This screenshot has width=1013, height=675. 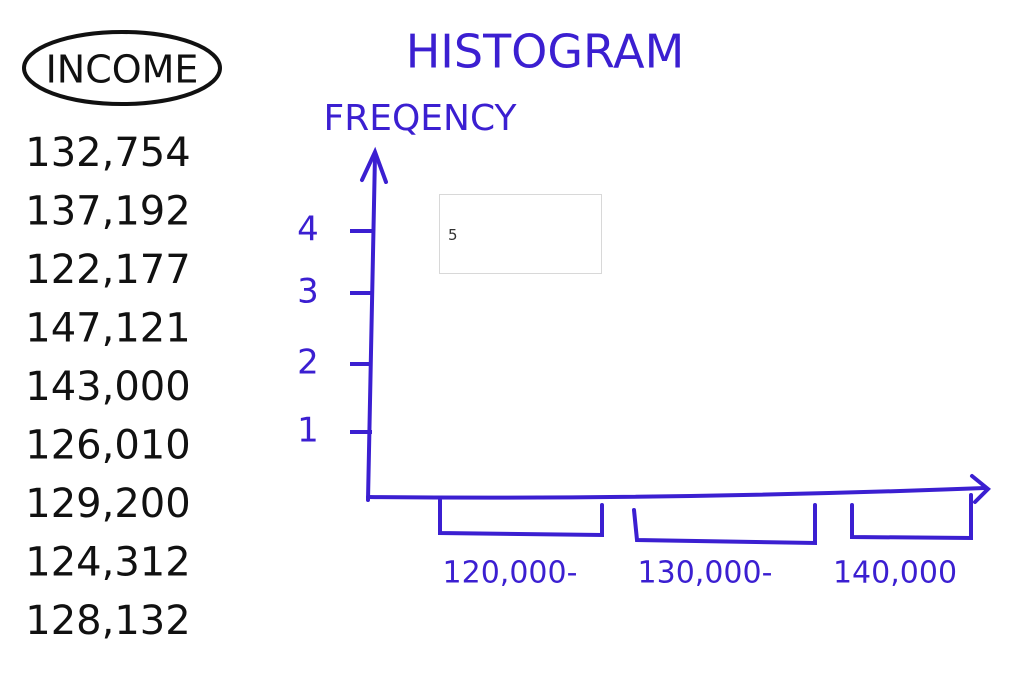 I want to click on x-axis, so click(x=676, y=493).